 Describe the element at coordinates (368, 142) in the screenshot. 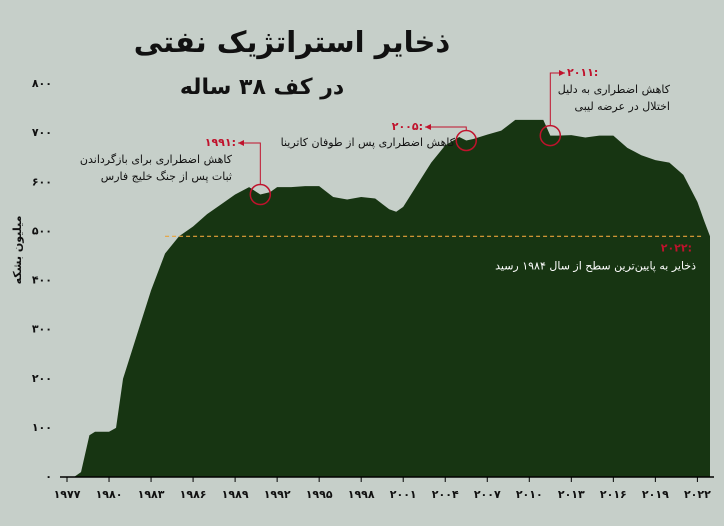

I see `annotation-text: کاهش اضطراری پس از طوفان کاترینا` at that location.